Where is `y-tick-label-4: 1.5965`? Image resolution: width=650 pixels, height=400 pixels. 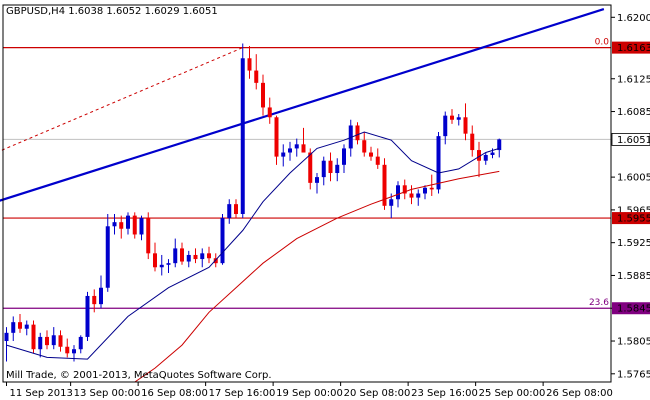 y-tick-label-4: 1.5965 is located at coordinates (633, 210).